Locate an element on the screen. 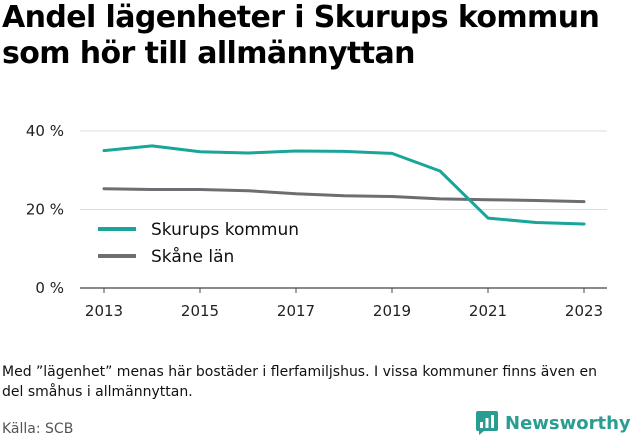  legend-label: Skurups kommun is located at coordinates (225, 230).